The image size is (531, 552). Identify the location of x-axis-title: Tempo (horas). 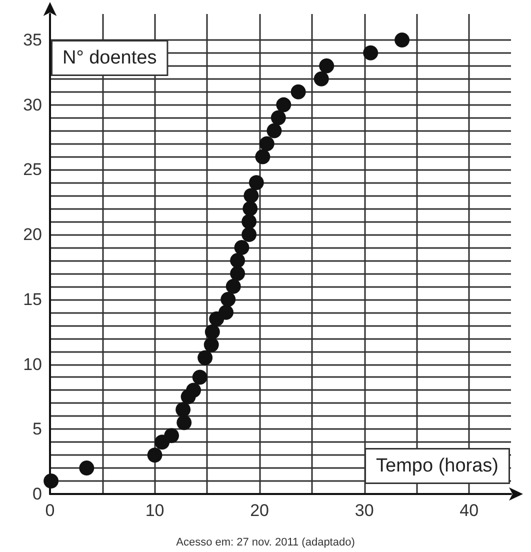
(437, 466).